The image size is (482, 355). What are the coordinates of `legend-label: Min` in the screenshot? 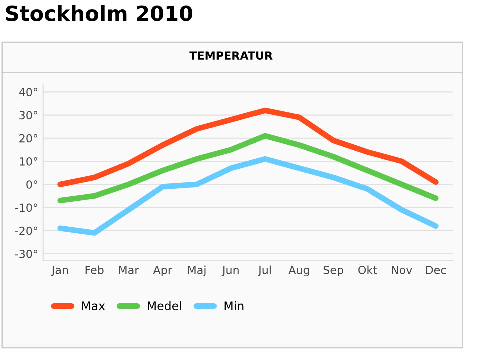 It's located at (234, 305).